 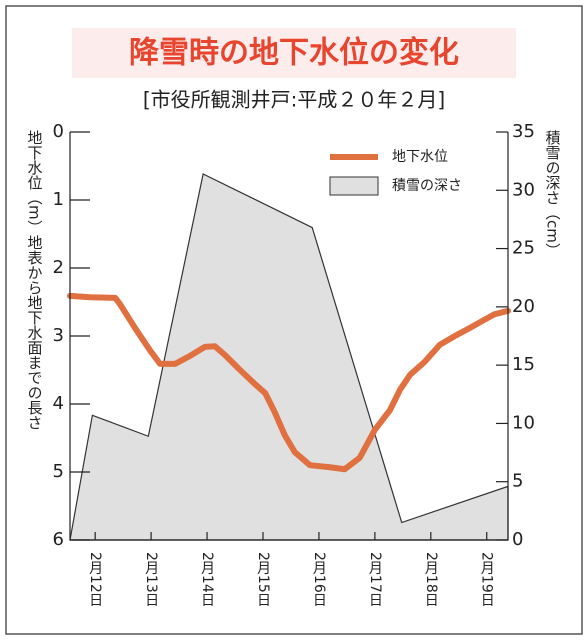 I want to click on y-tick-label: 0, so click(x=58, y=131).